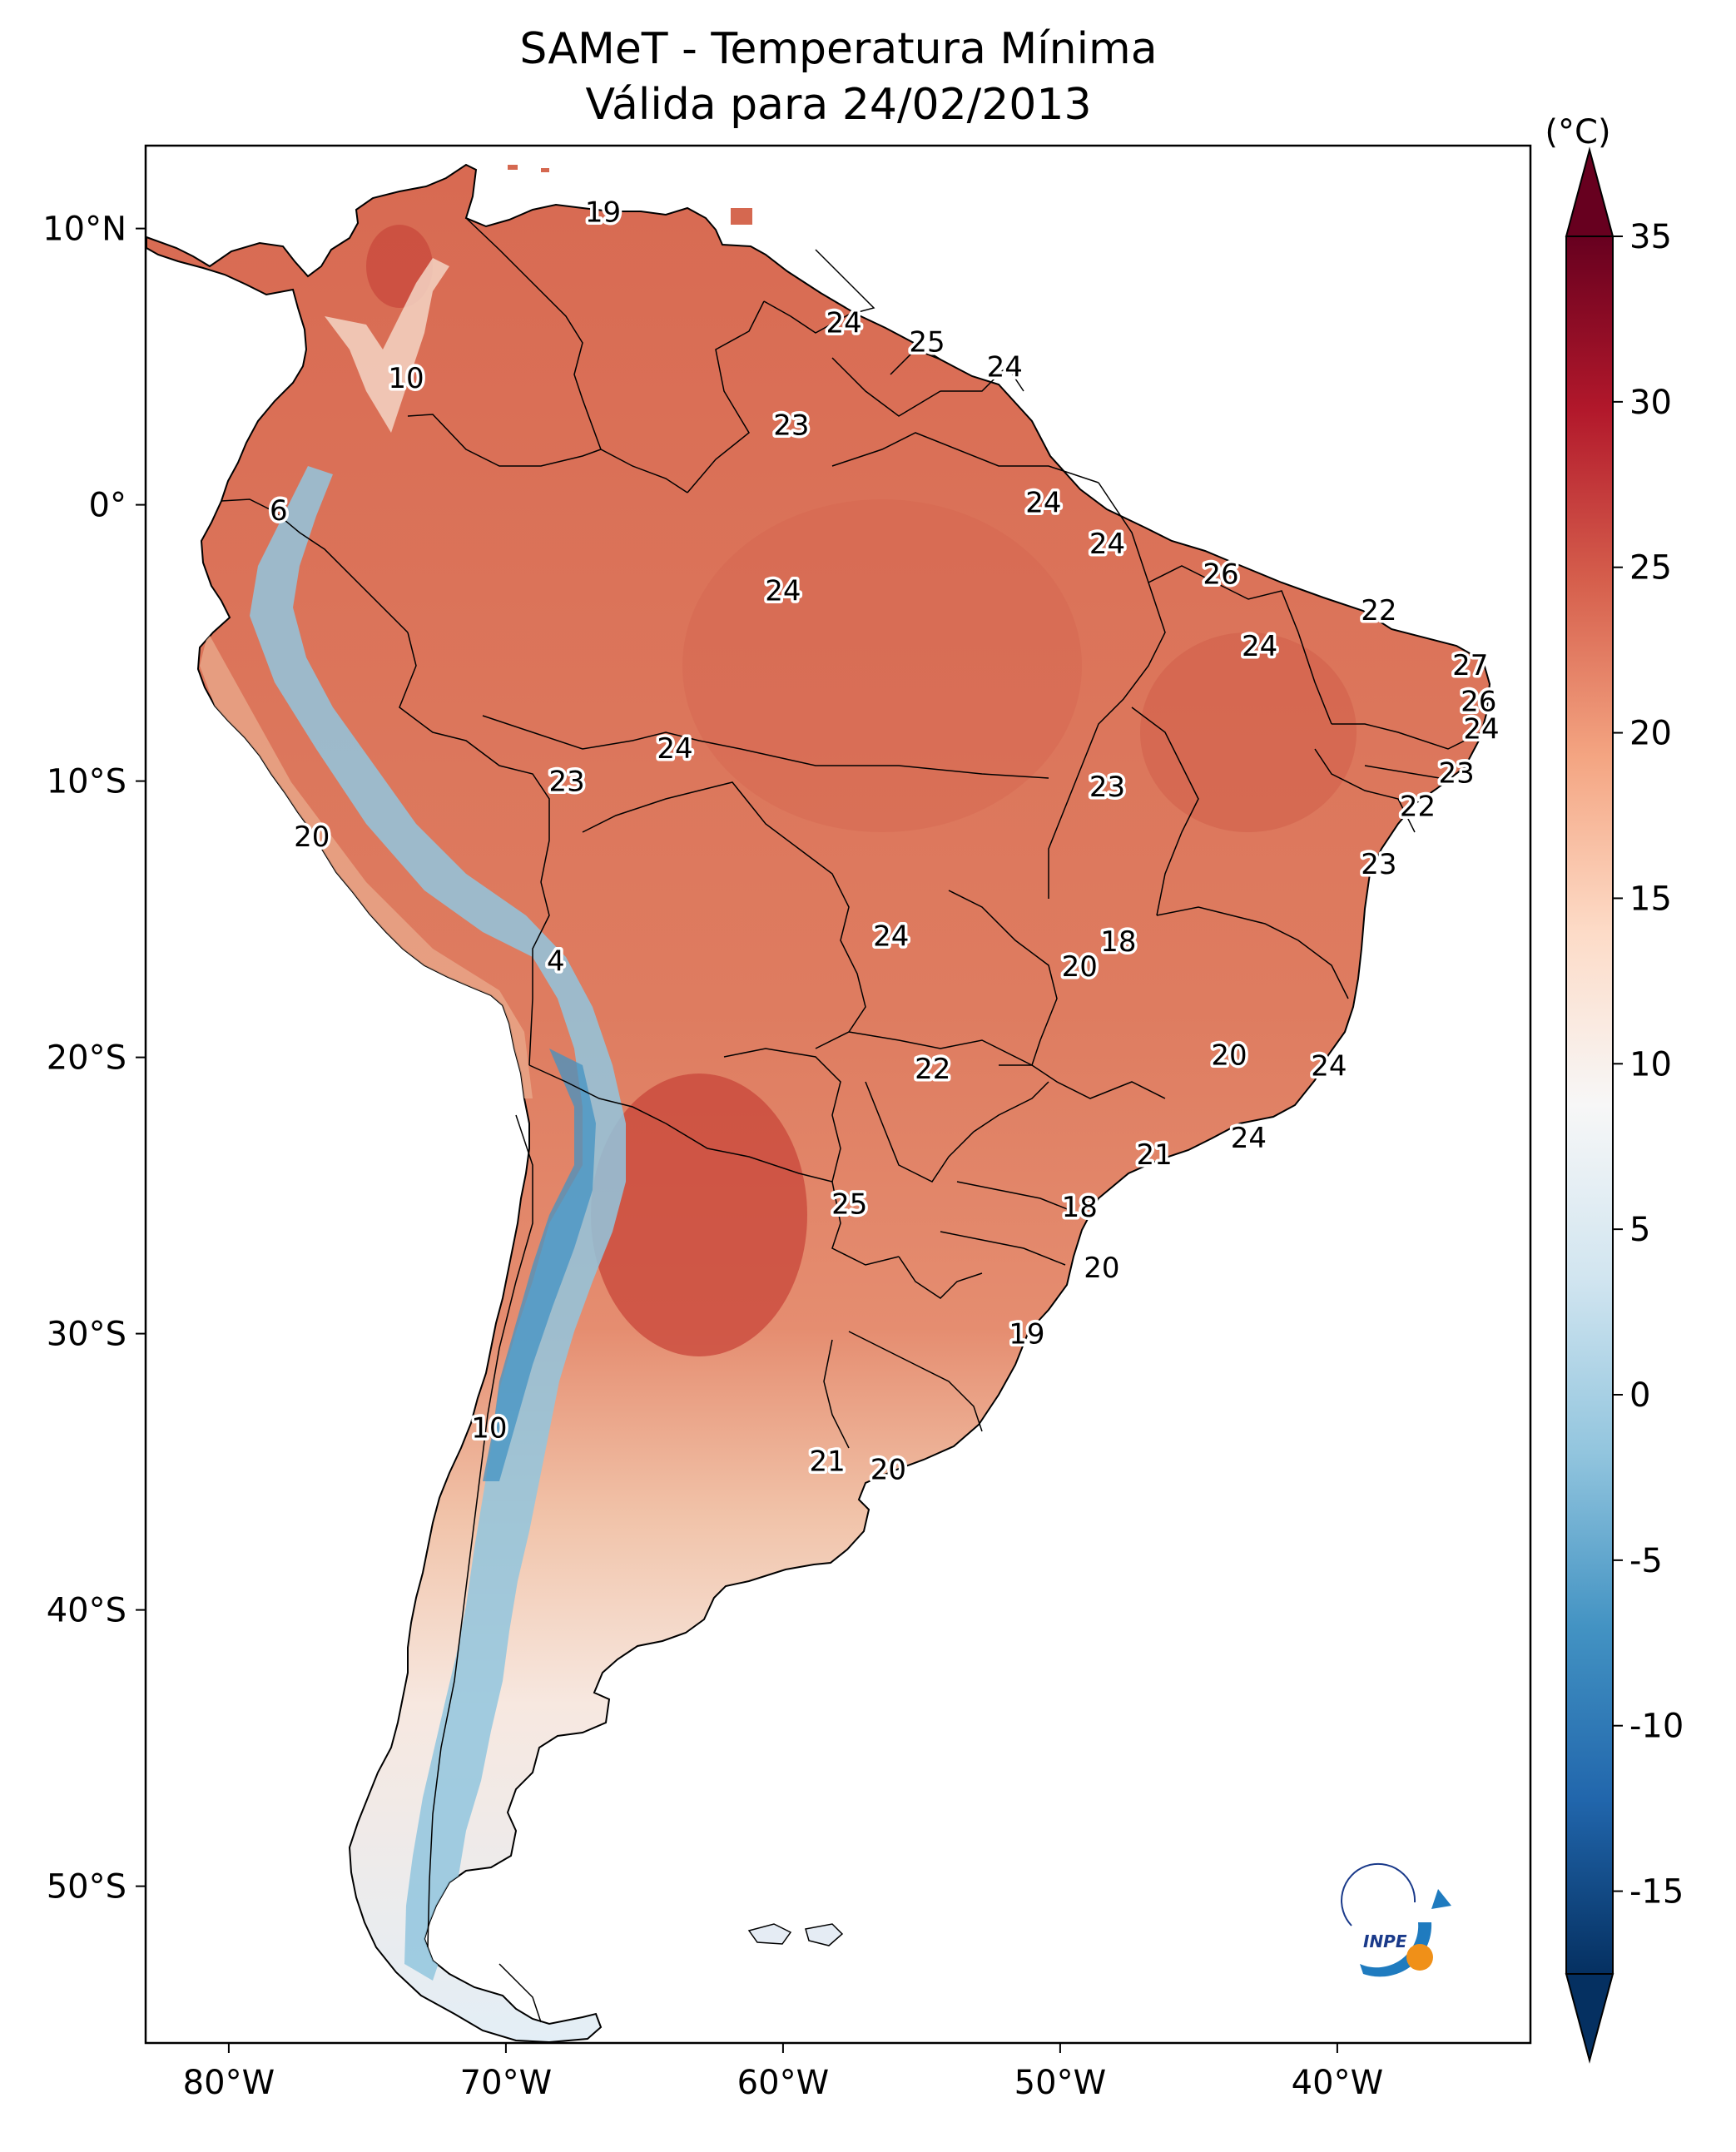 The width and height of the screenshot is (1736, 2152). I want to click on lon-tick-label: 40°W, so click(1337, 2083).